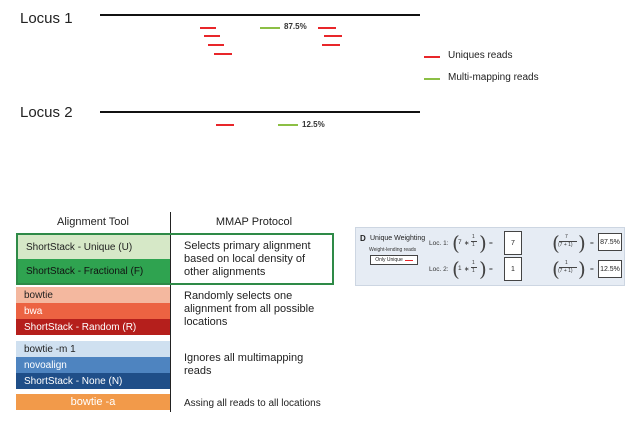 This screenshot has width=638, height=426. I want to click on legend-unique-label: Uniques reads, so click(480, 55).